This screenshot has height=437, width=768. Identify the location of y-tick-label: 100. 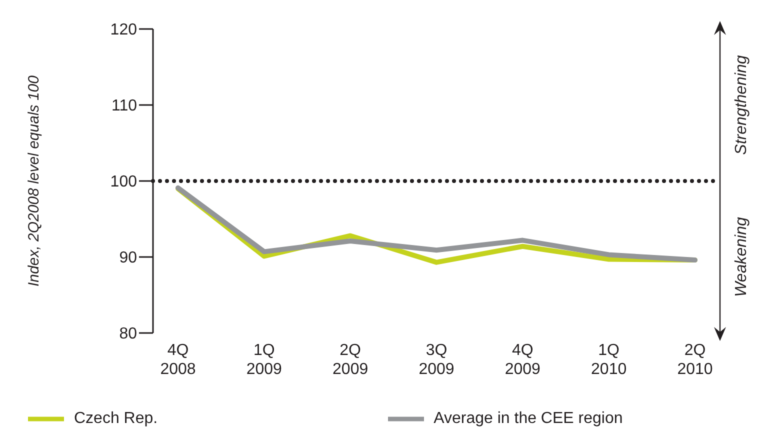
(124, 182).